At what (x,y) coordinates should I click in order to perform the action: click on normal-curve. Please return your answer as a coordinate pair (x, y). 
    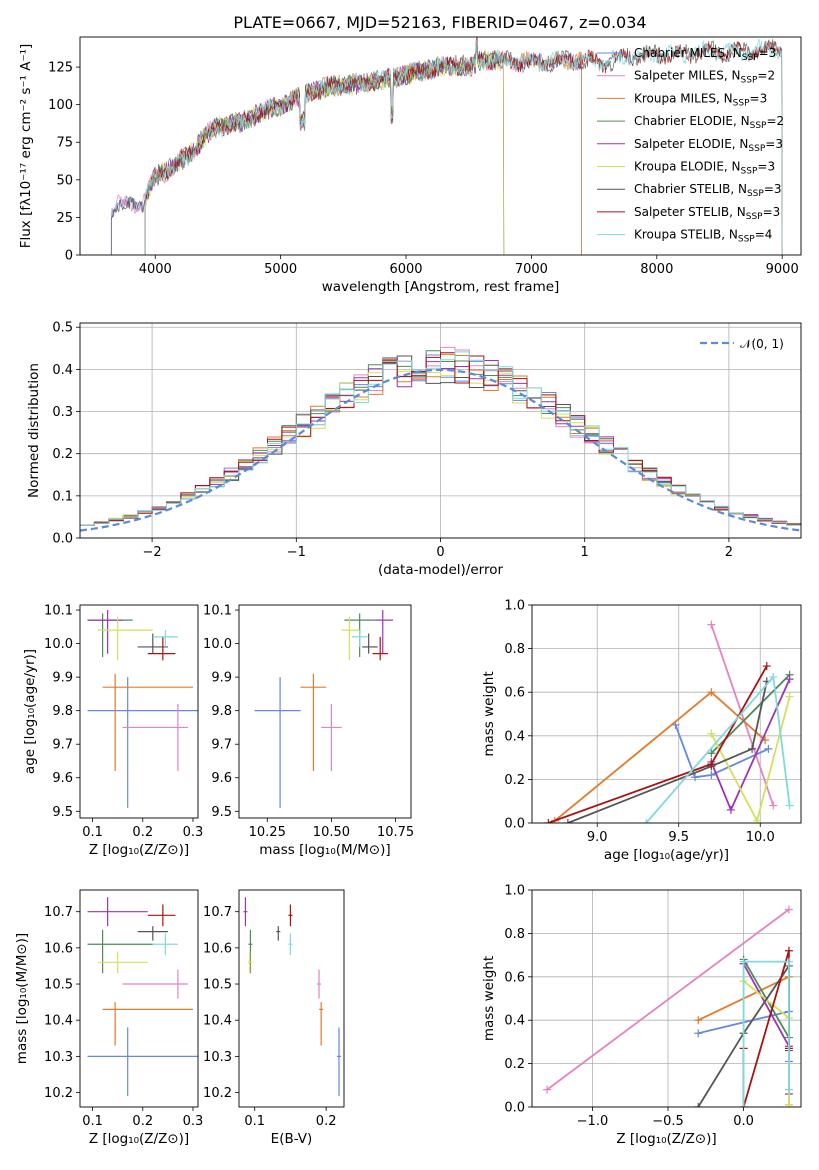
    Looking at the image, I should click on (440, 450).